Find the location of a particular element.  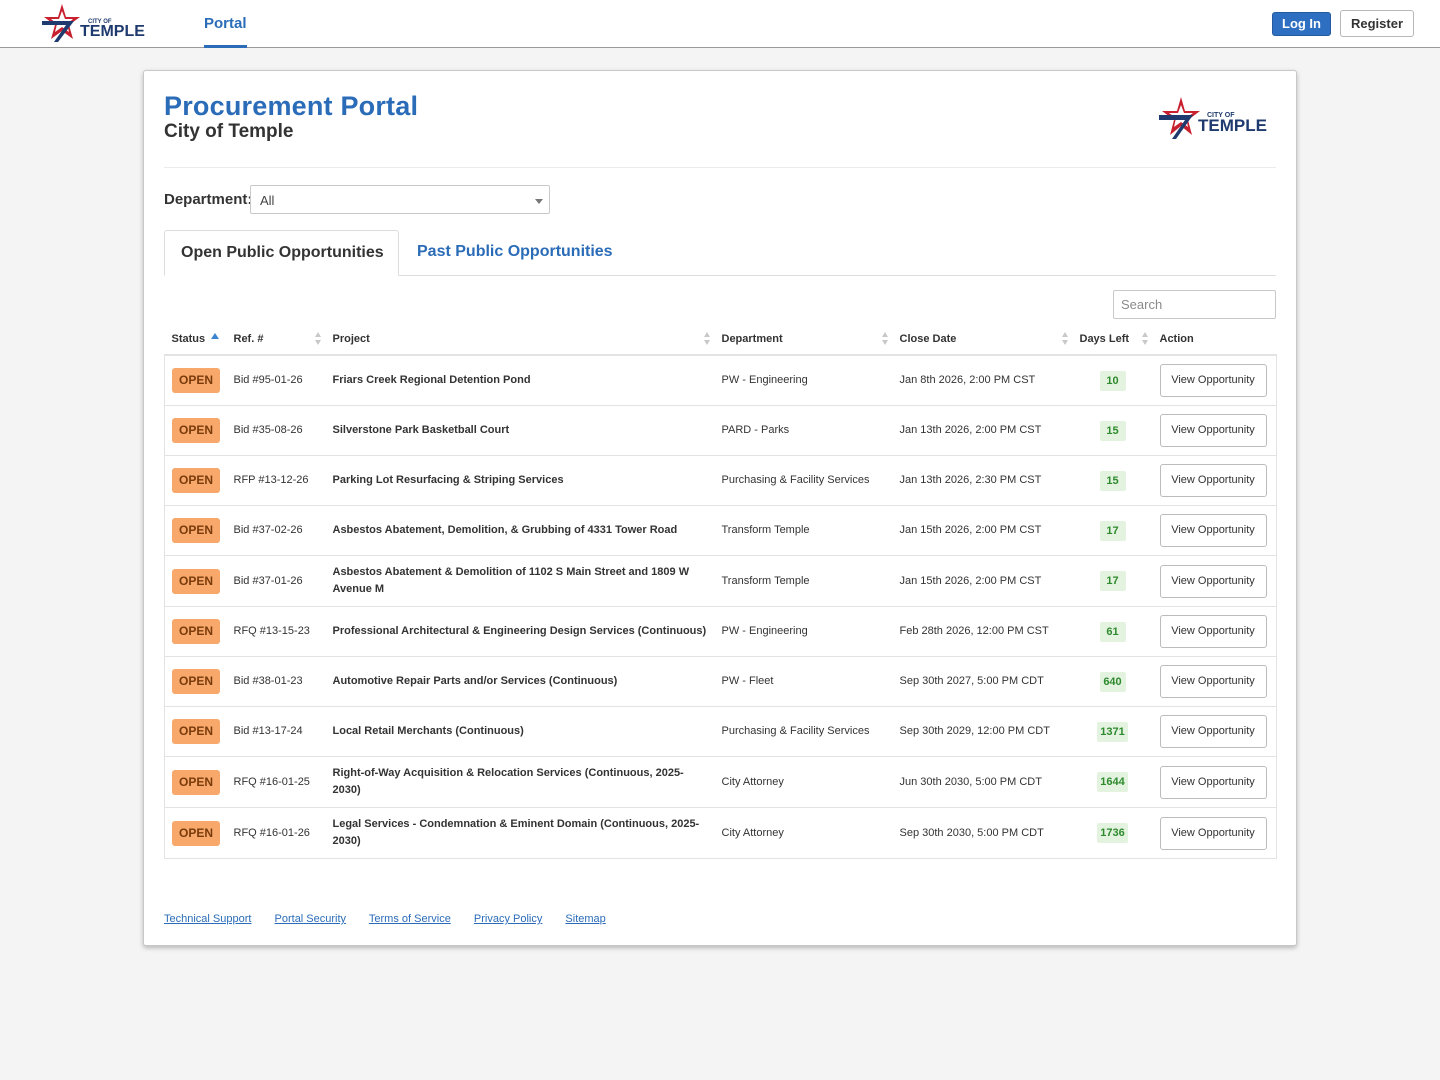

column-header-close-date: Close Date is located at coordinates (982, 340).